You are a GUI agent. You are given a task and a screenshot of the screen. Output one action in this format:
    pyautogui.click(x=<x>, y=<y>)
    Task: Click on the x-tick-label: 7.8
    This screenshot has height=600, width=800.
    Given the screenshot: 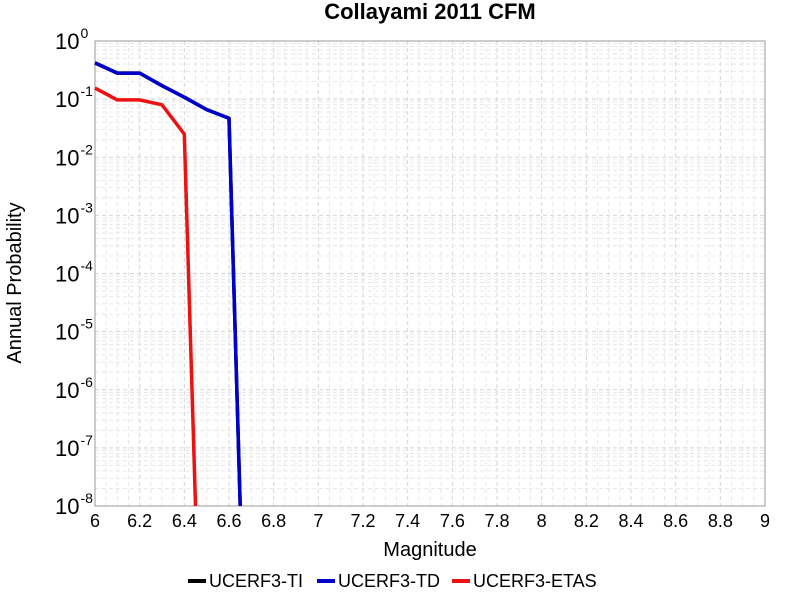 What is the action you would take?
    pyautogui.click(x=496, y=521)
    